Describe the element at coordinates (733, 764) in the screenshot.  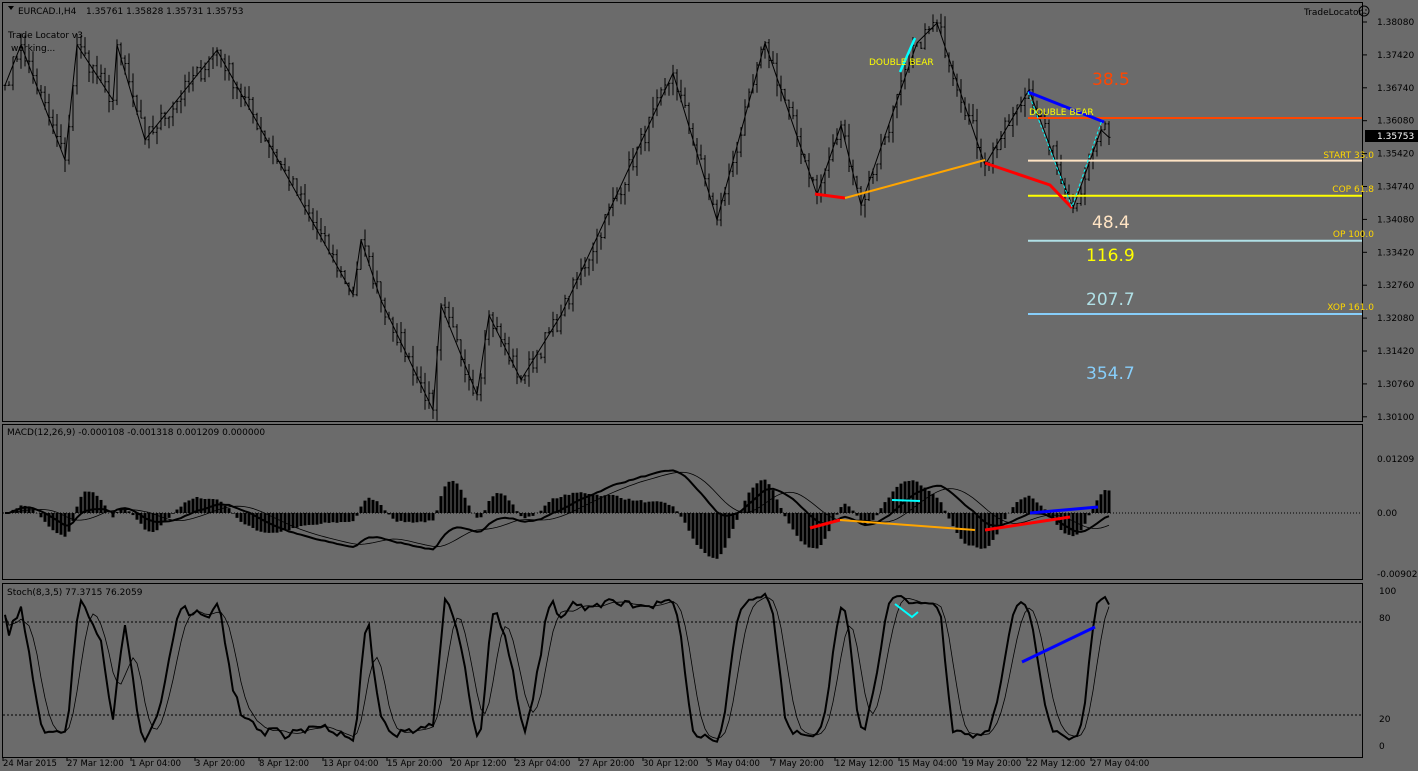
I see `time-tick-label: 5 May 04:00` at that location.